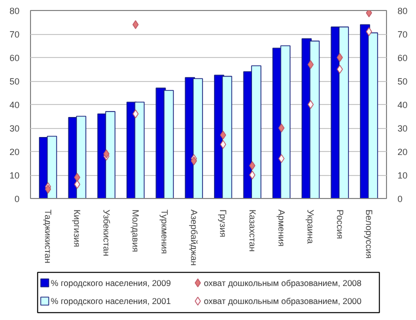 This screenshot has width=416, height=320. What do you see at coordinates (14, 11) in the screenshot?
I see `y-tick-label: 80` at bounding box center [14, 11].